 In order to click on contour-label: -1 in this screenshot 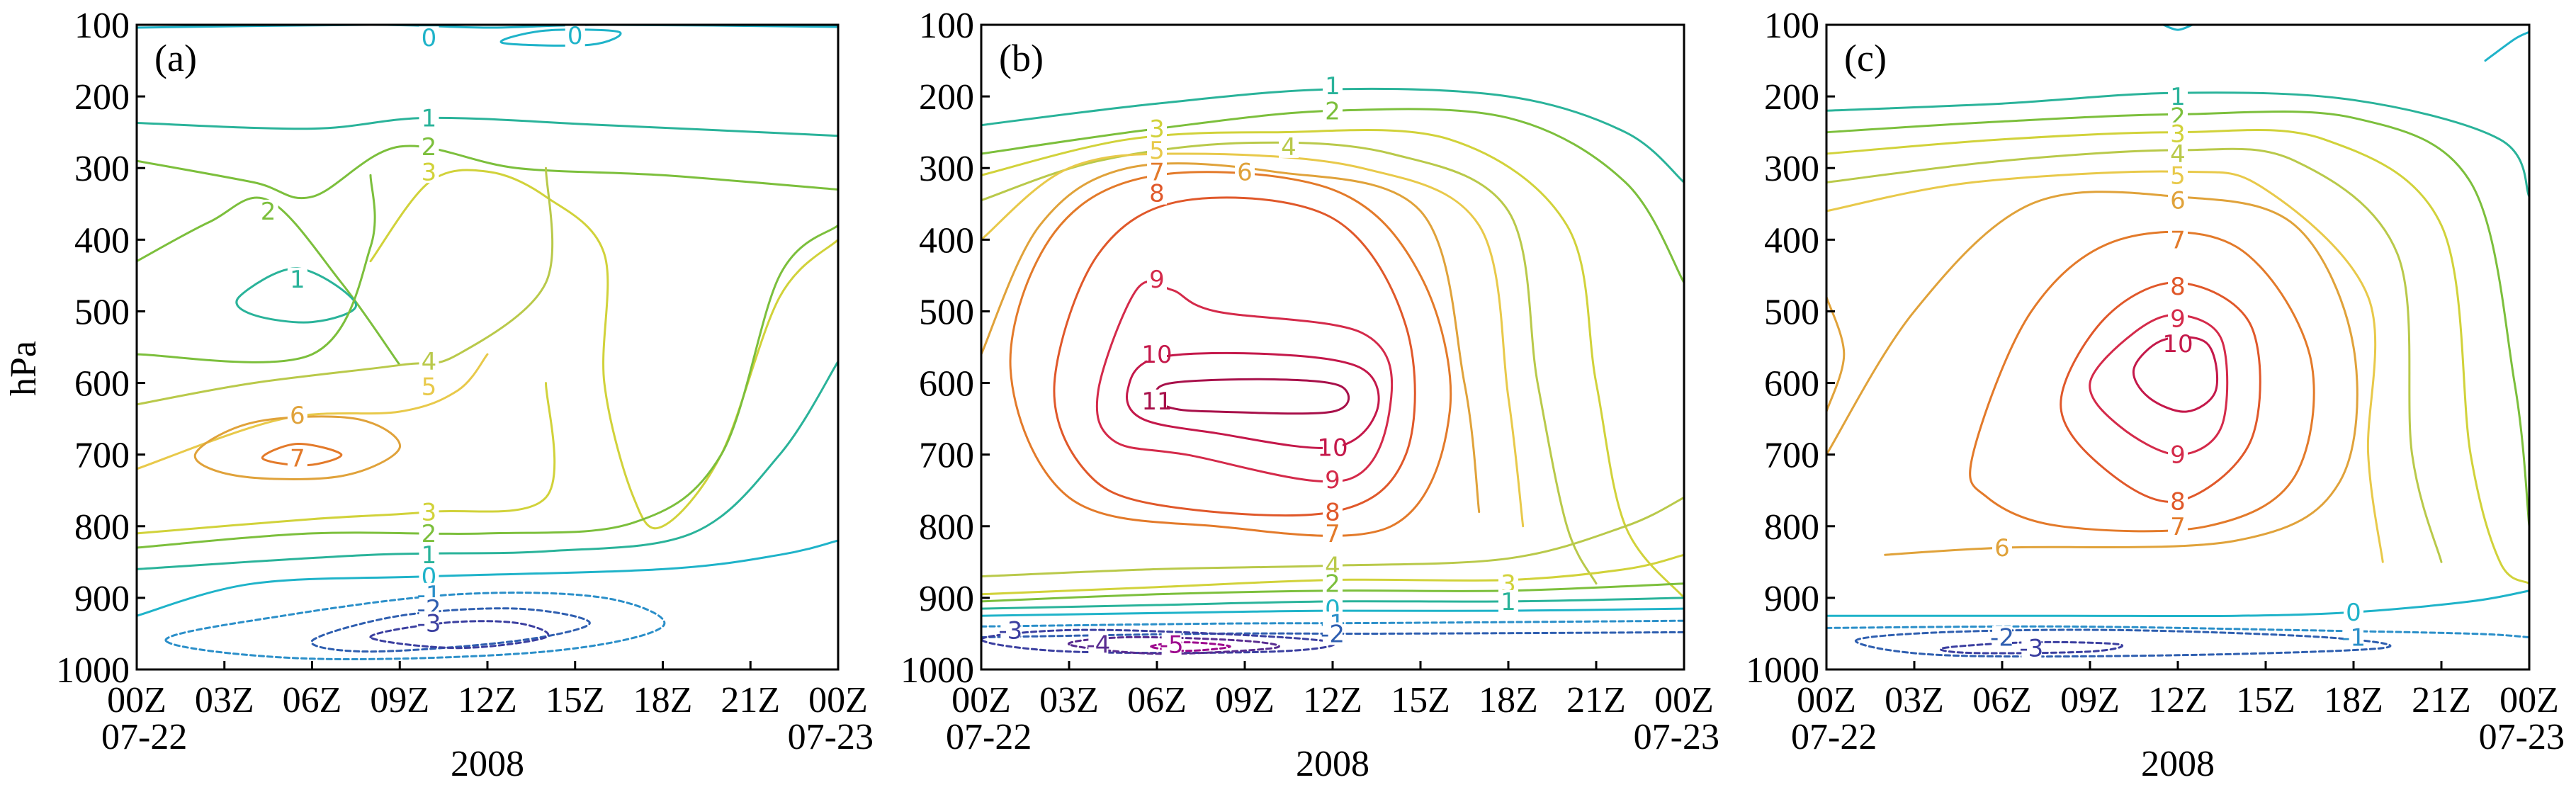, I will do `click(2353, 638)`.